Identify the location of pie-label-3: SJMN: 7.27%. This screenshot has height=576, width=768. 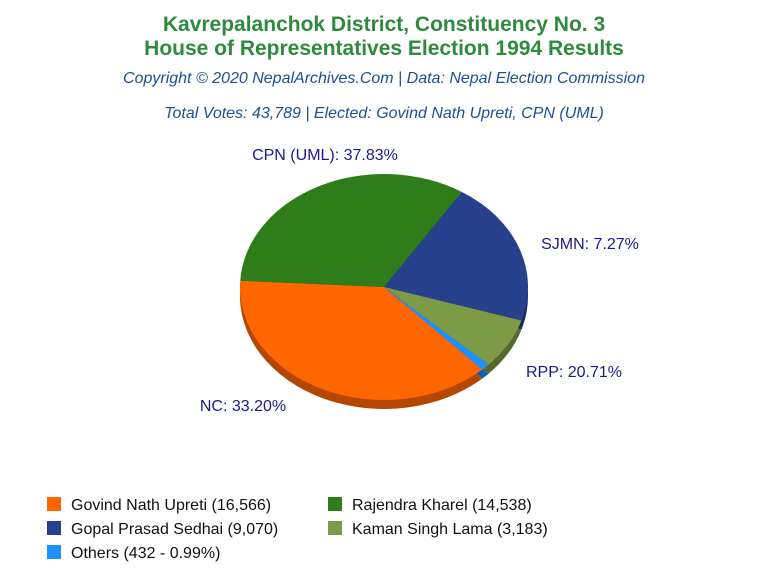
(590, 244).